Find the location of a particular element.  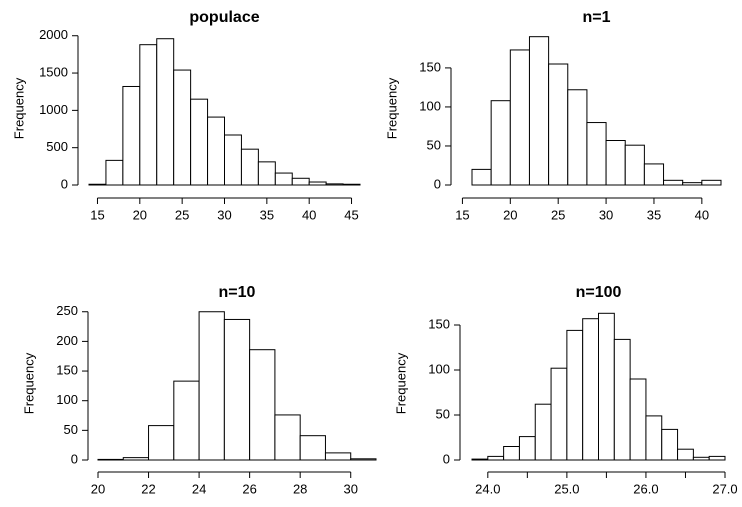

y-tick-label: 250 is located at coordinates (67, 310).